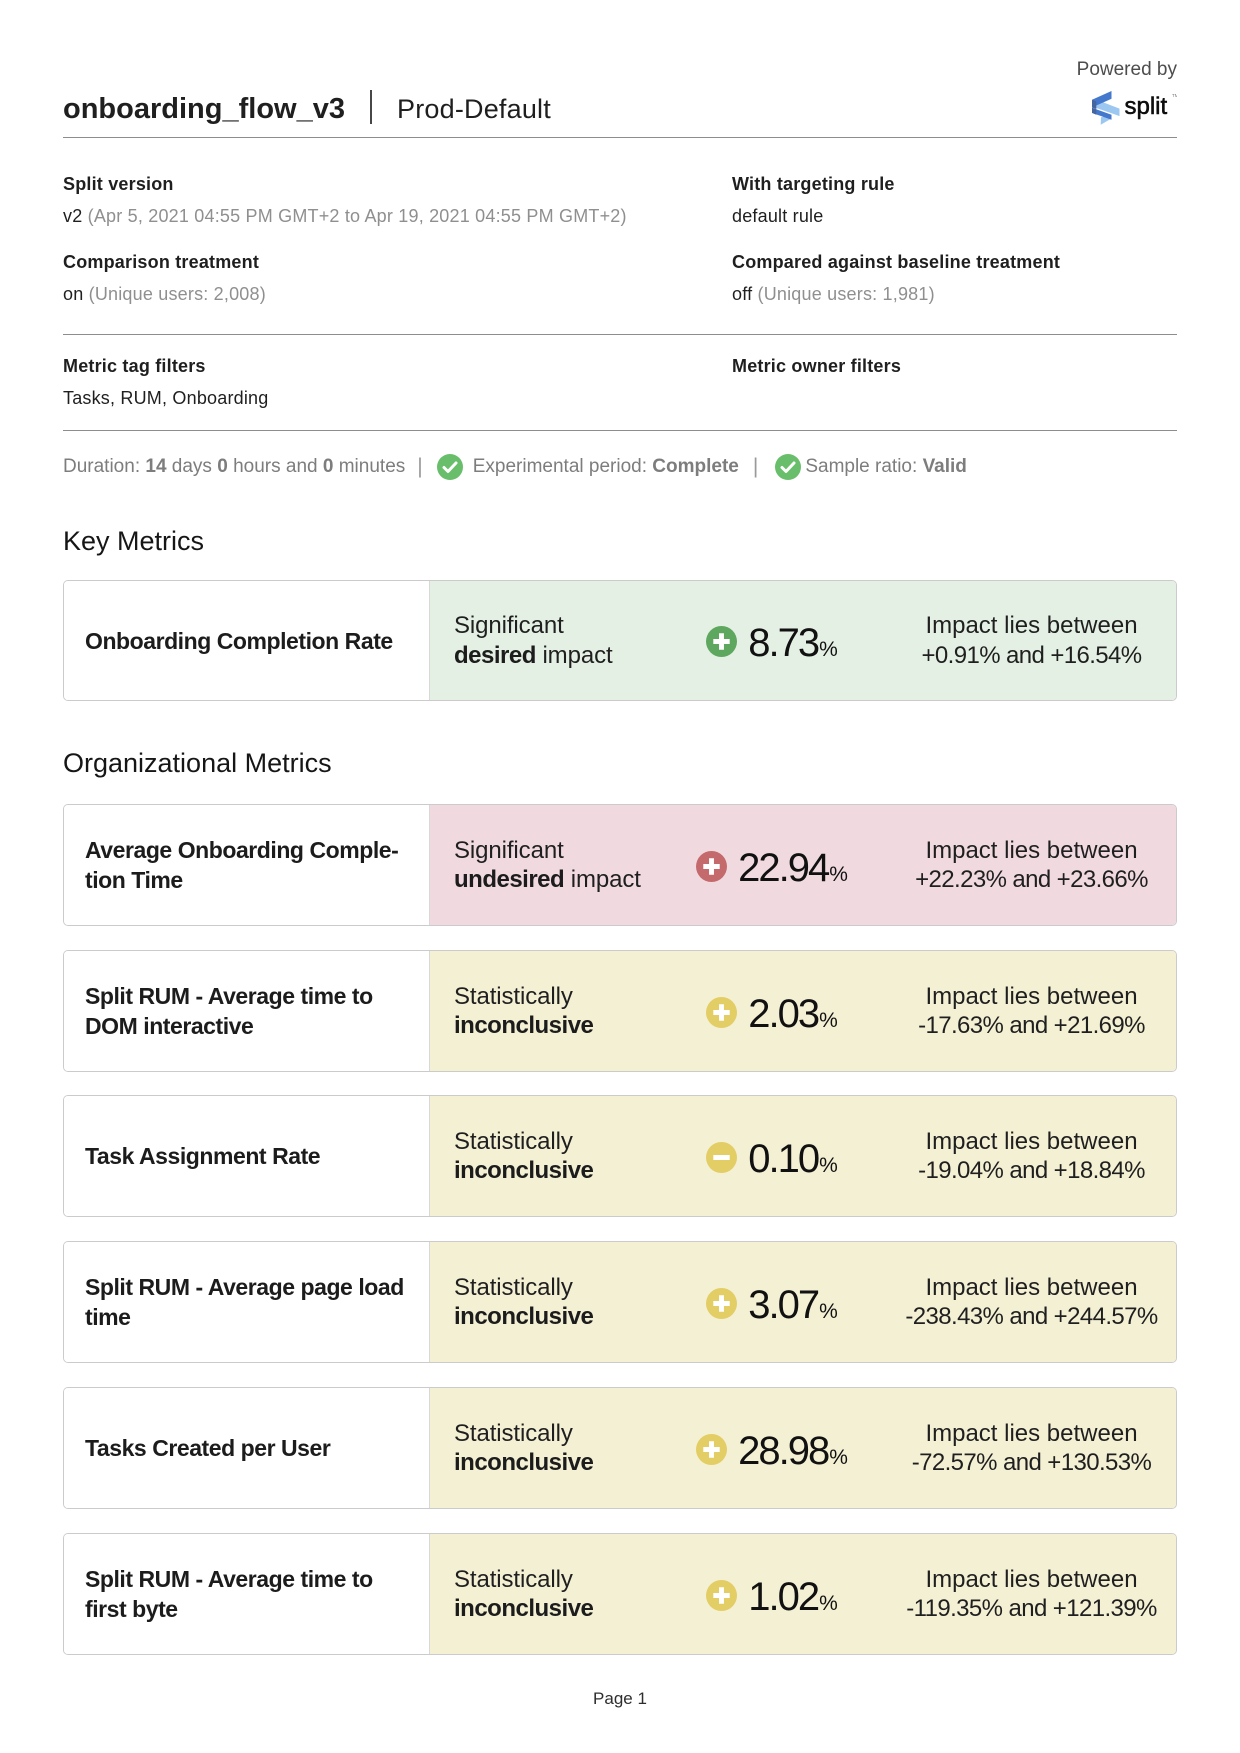  Describe the element at coordinates (1174, 95) in the screenshot. I see `svg-text: TM` at that location.